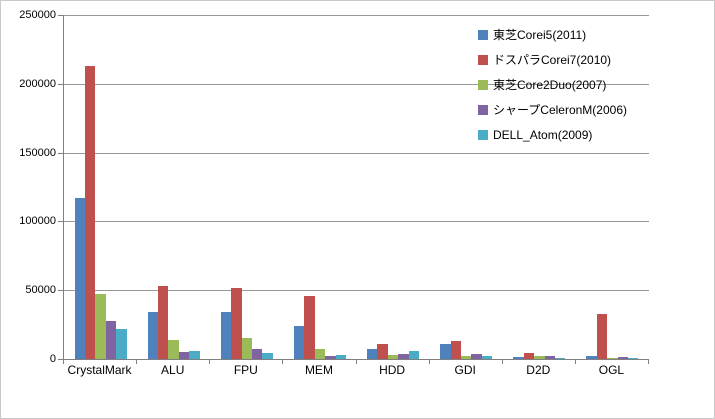 Image resolution: width=715 pixels, height=419 pixels. Describe the element at coordinates (611, 370) in the screenshot. I see `x-axis-category-label: OGL` at that location.